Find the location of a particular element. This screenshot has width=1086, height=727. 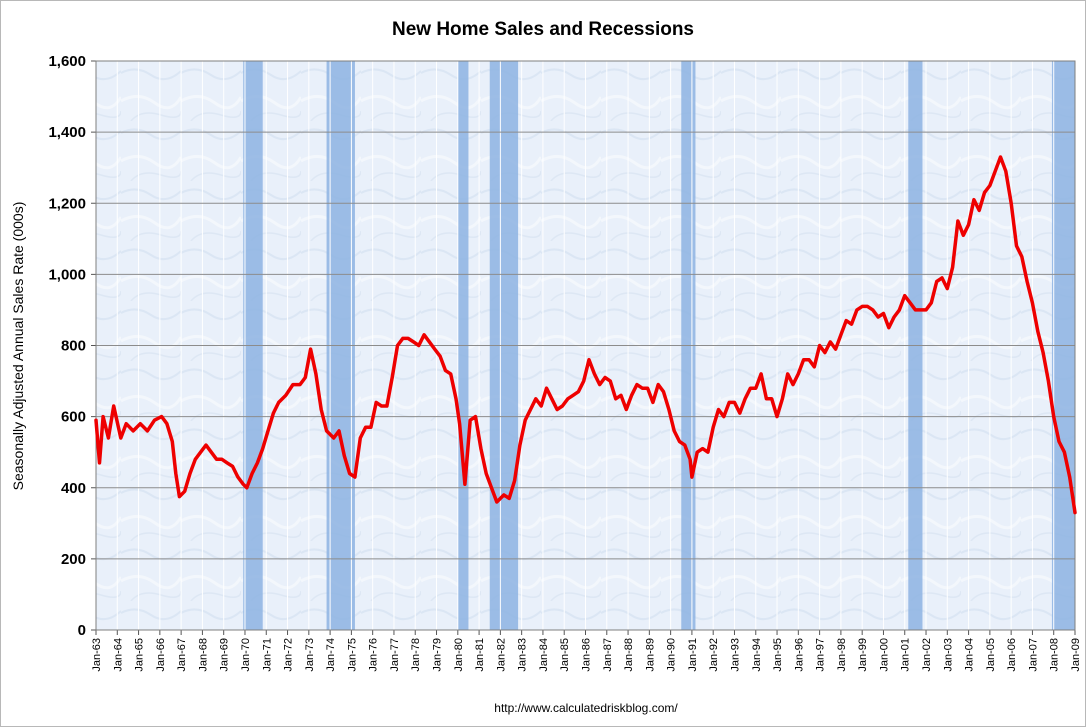

y-tick-label: 1,200 is located at coordinates (67, 203).